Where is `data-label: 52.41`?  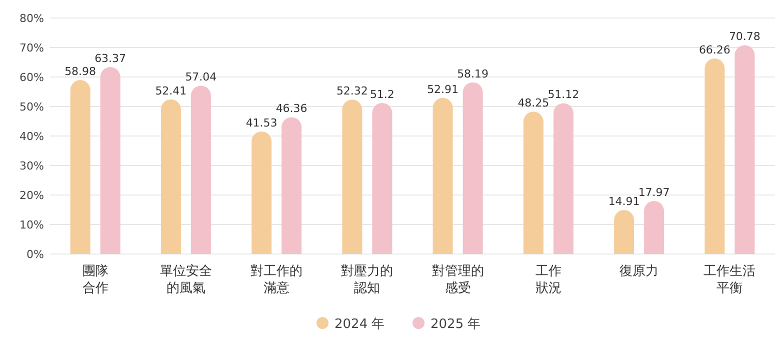
data-label: 52.41 is located at coordinates (171, 91).